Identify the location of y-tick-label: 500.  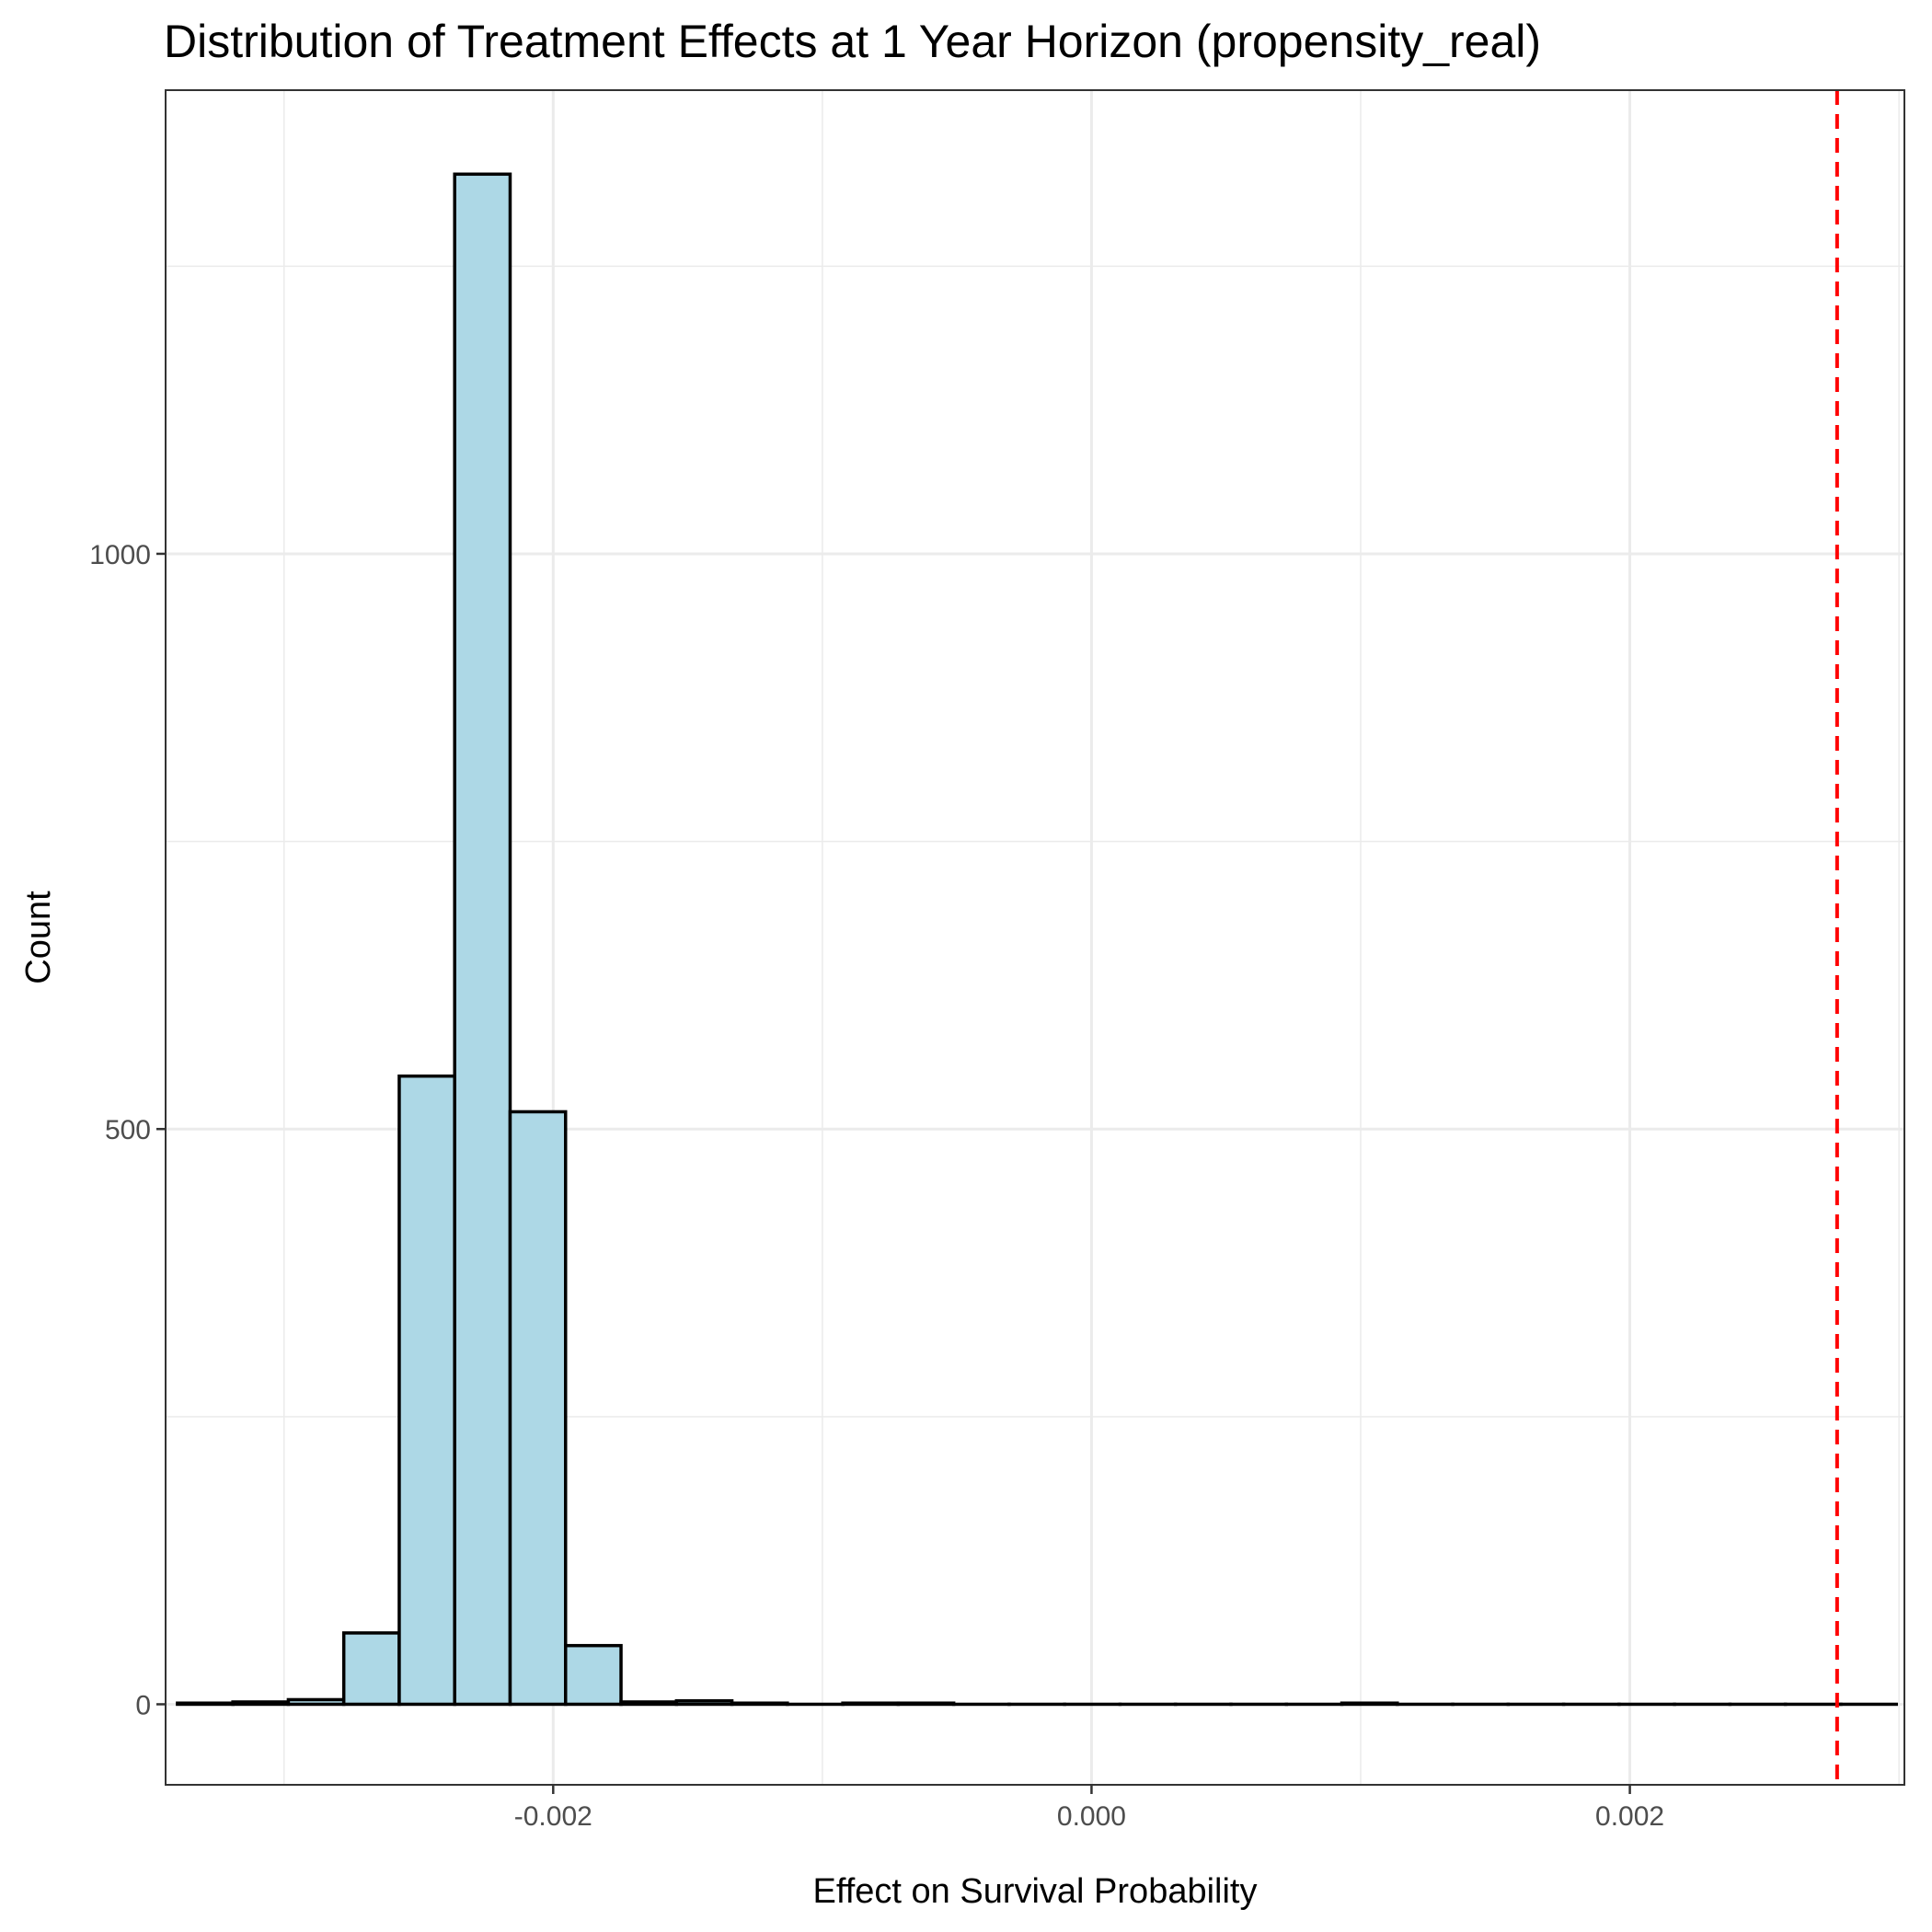
(128, 1130).